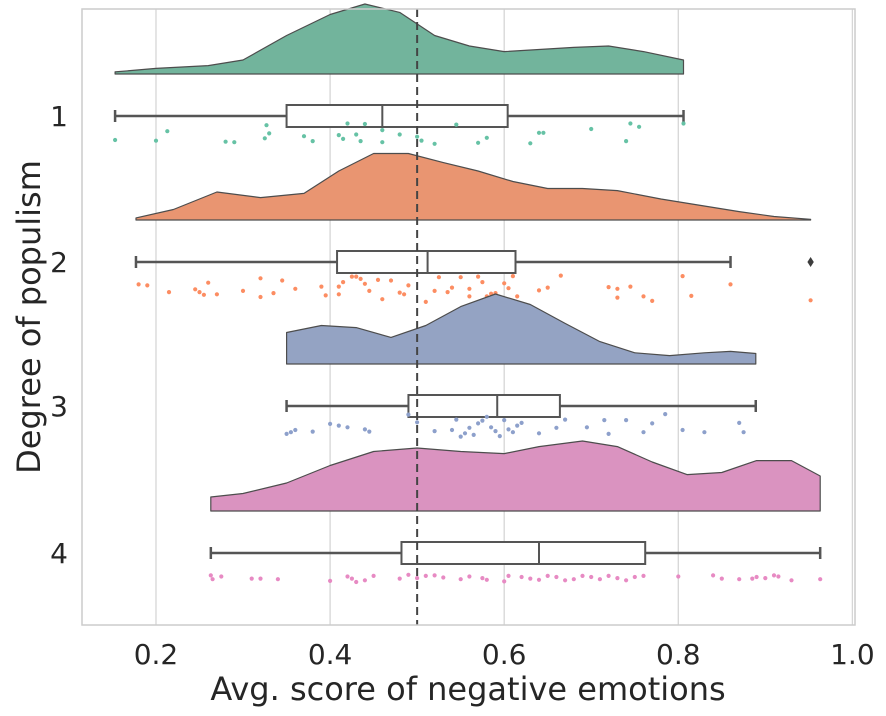 The height and width of the screenshot is (716, 886). What do you see at coordinates (467, 689) in the screenshot?
I see `x-axis-label: Avg. score of negative emotions` at bounding box center [467, 689].